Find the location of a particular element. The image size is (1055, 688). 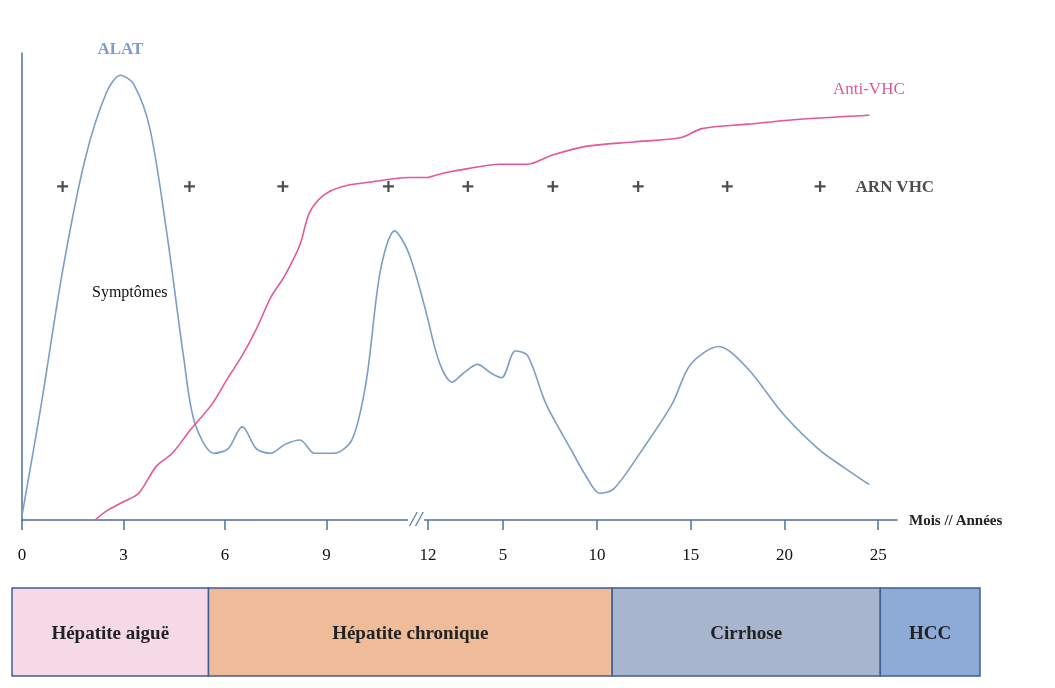

x-tick-label: 6 is located at coordinates (225, 554).